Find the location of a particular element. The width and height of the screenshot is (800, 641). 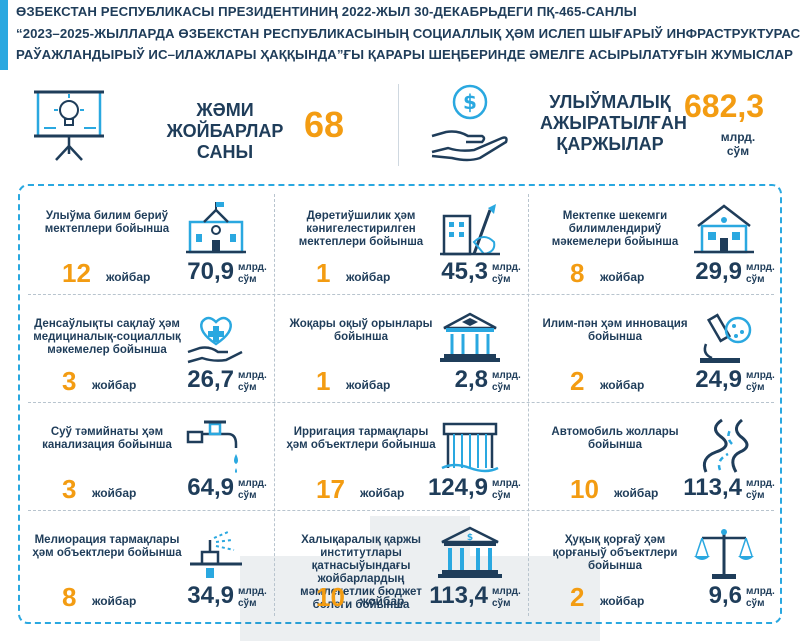

project-category-label: Улыўма билим бериў мектеплери бойынша is located at coordinates (107, 222).